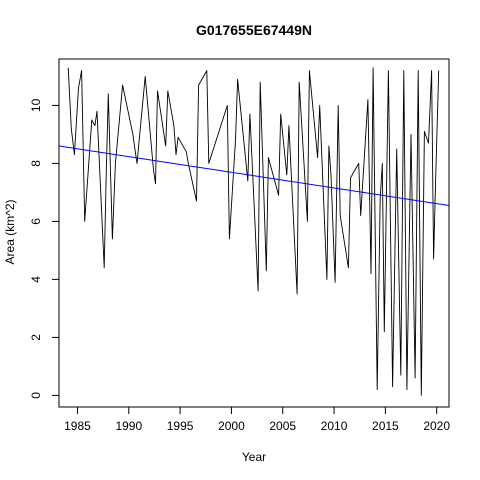 The height and width of the screenshot is (480, 480). What do you see at coordinates (77, 426) in the screenshot?
I see `x-tick-label: 1985` at bounding box center [77, 426].